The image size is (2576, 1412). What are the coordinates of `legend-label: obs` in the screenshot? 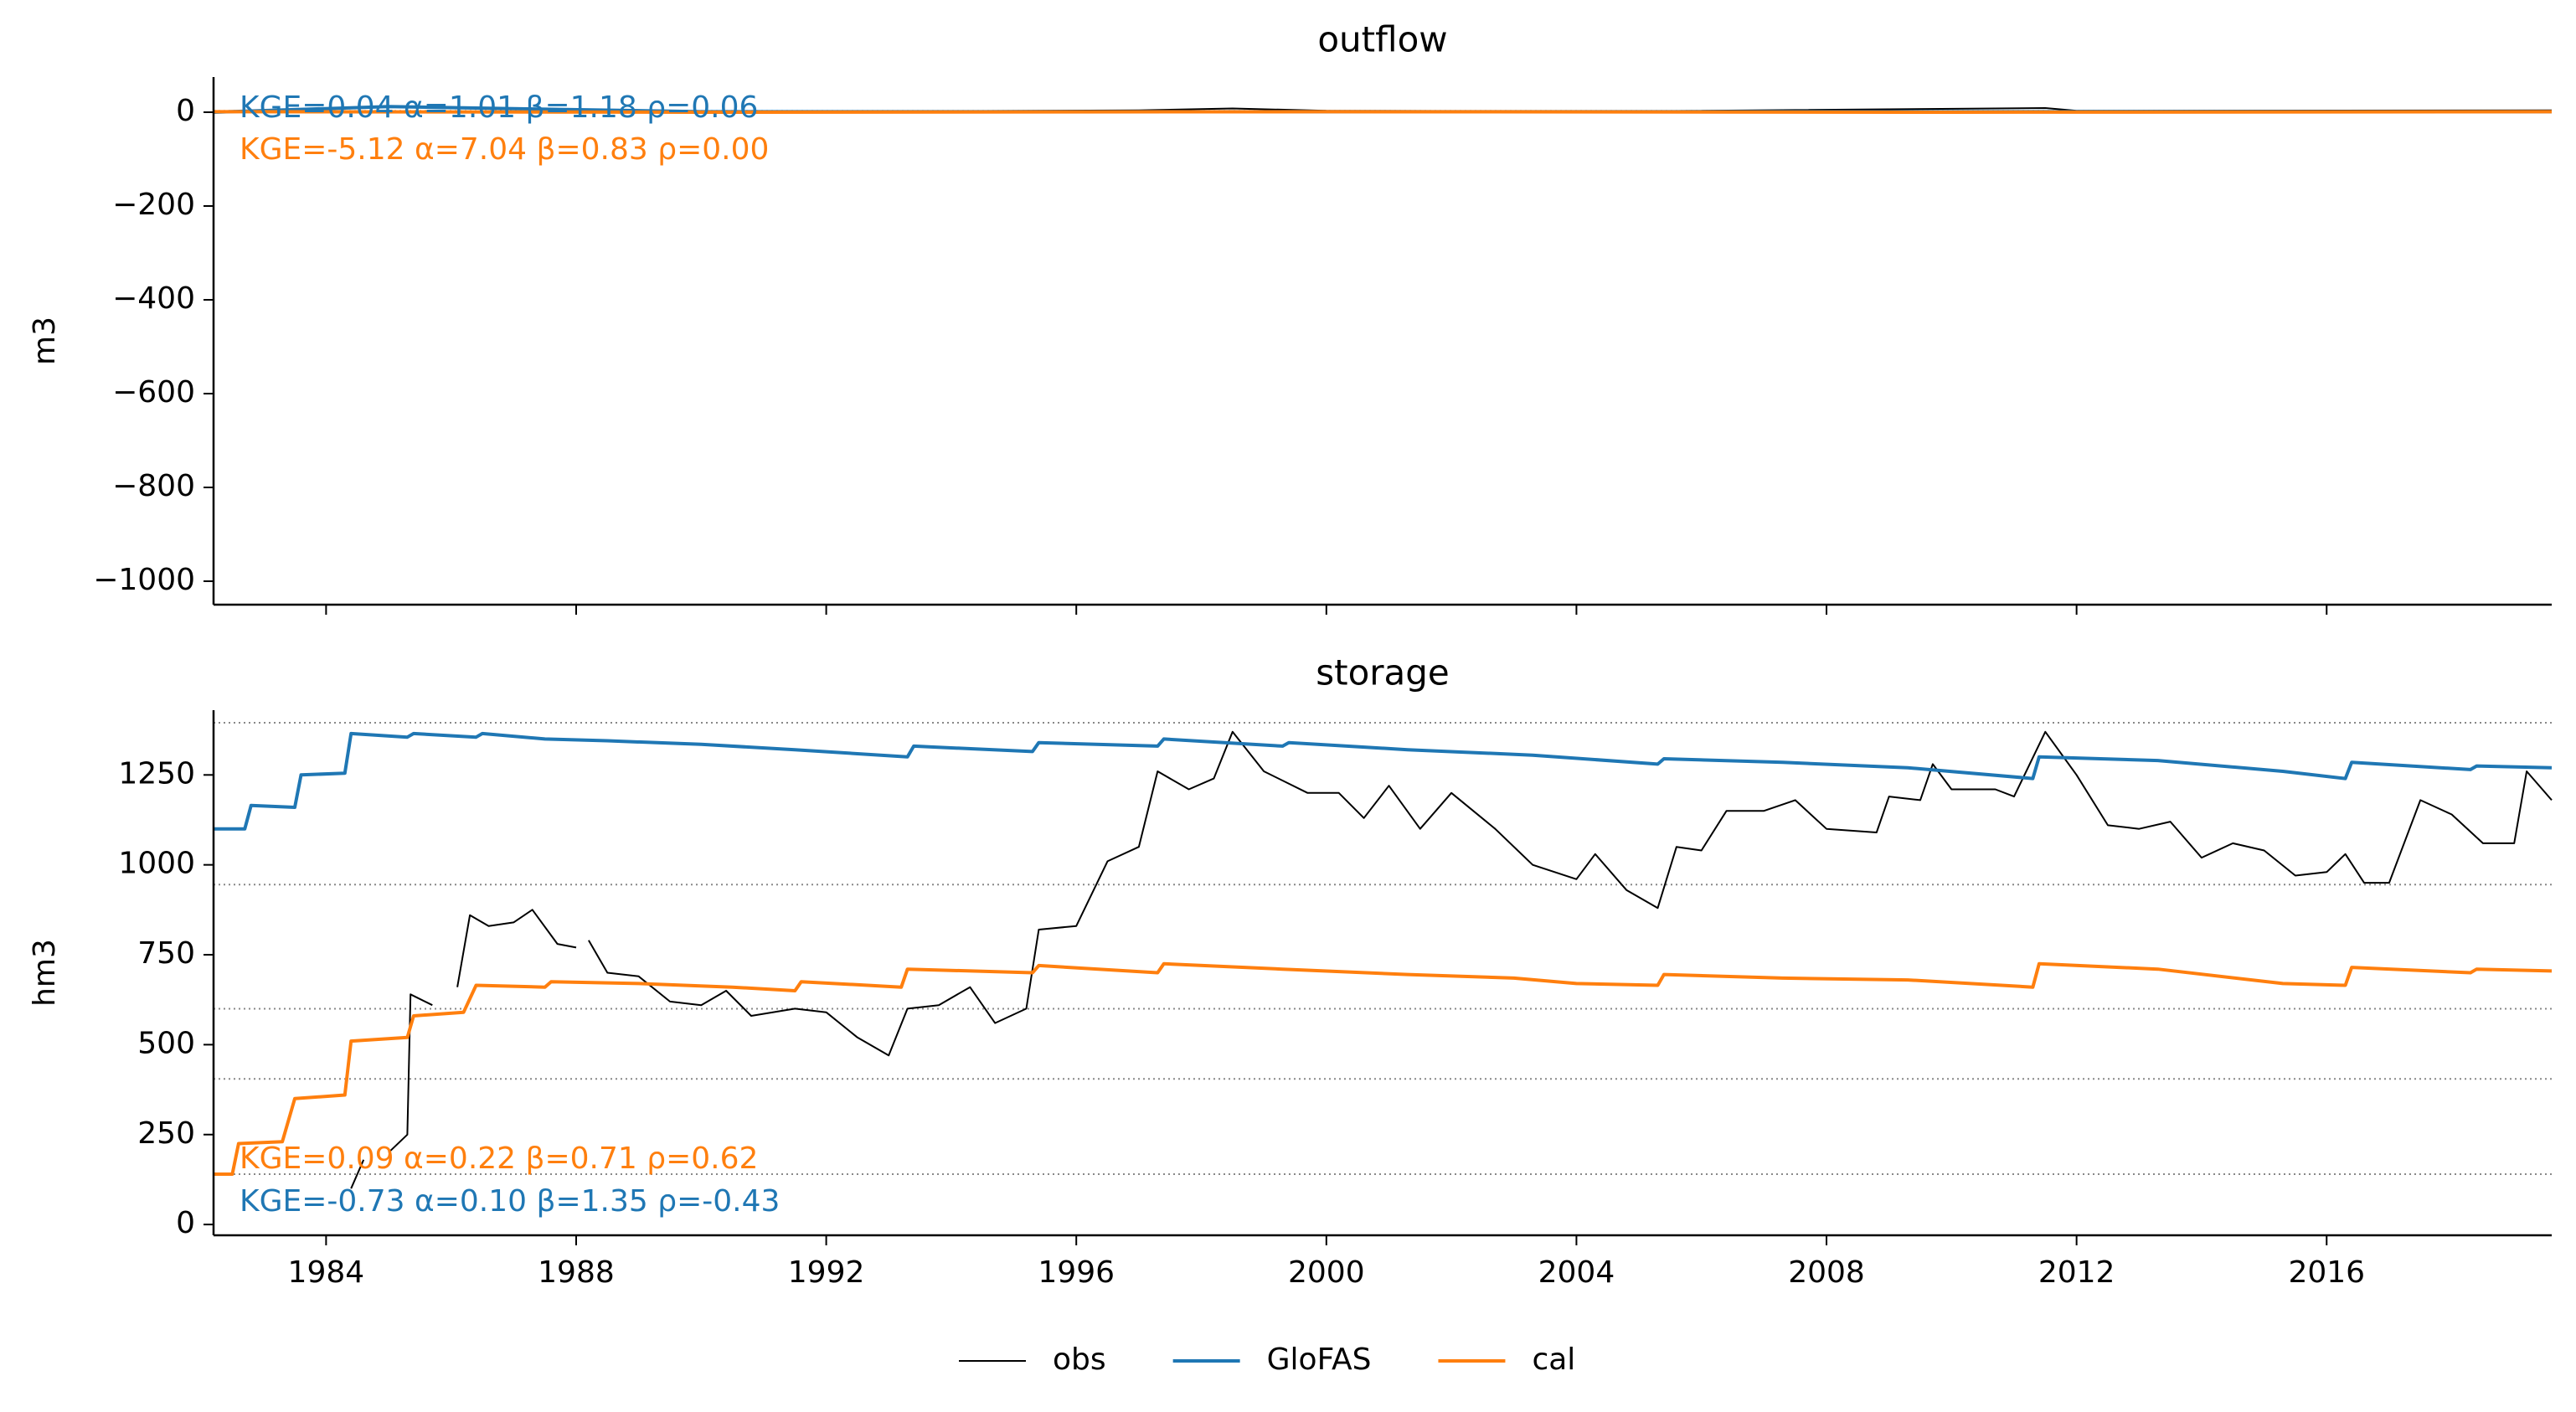 It's located at (1079, 1359).